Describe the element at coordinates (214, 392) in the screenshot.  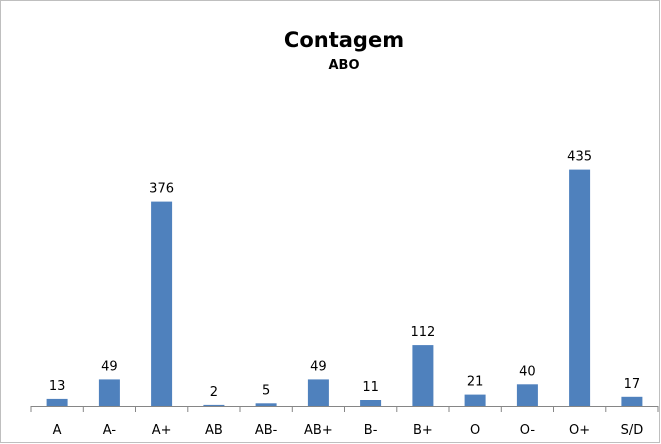
I see `data-label-ab: 2` at that location.